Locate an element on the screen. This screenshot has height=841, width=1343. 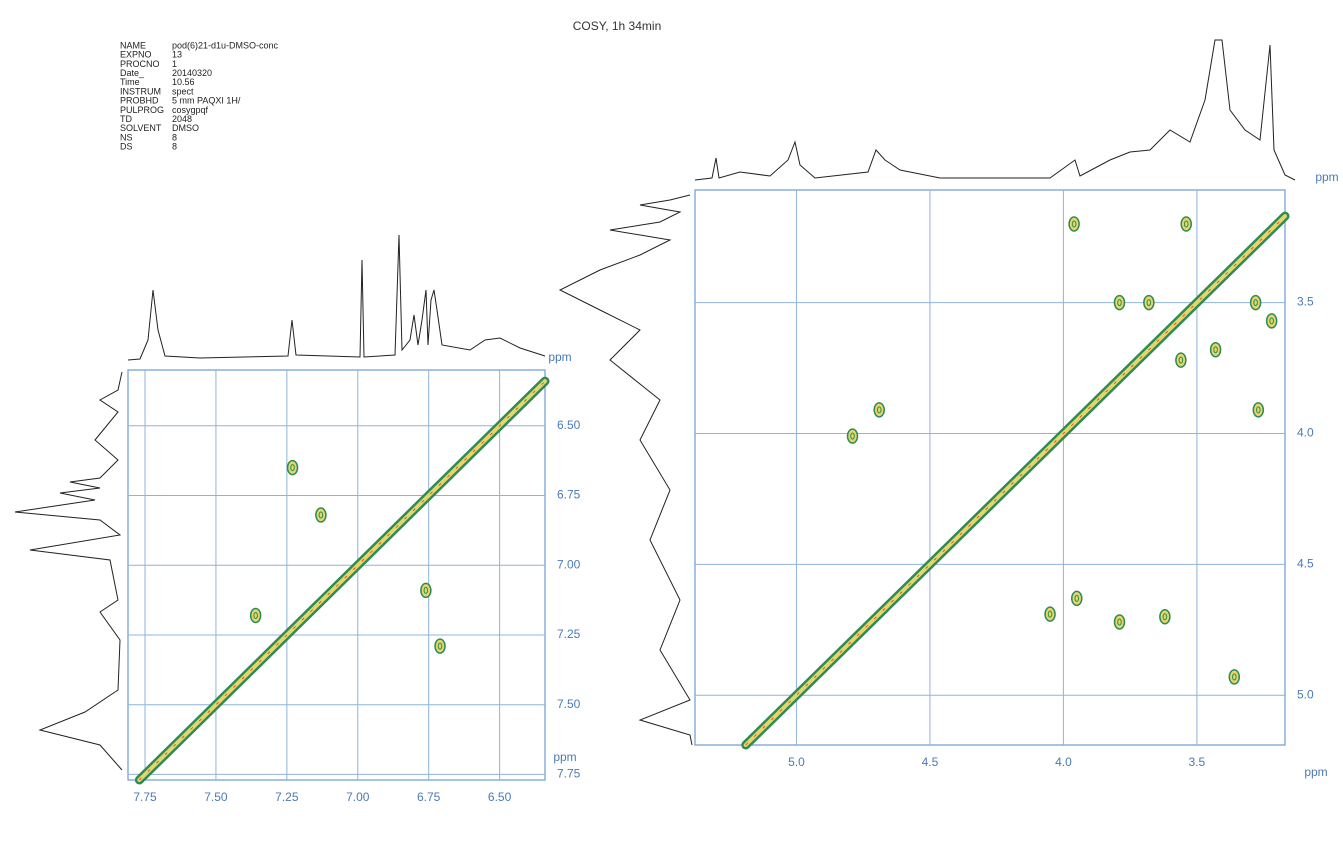
param-name: TD is located at coordinates (126, 119).